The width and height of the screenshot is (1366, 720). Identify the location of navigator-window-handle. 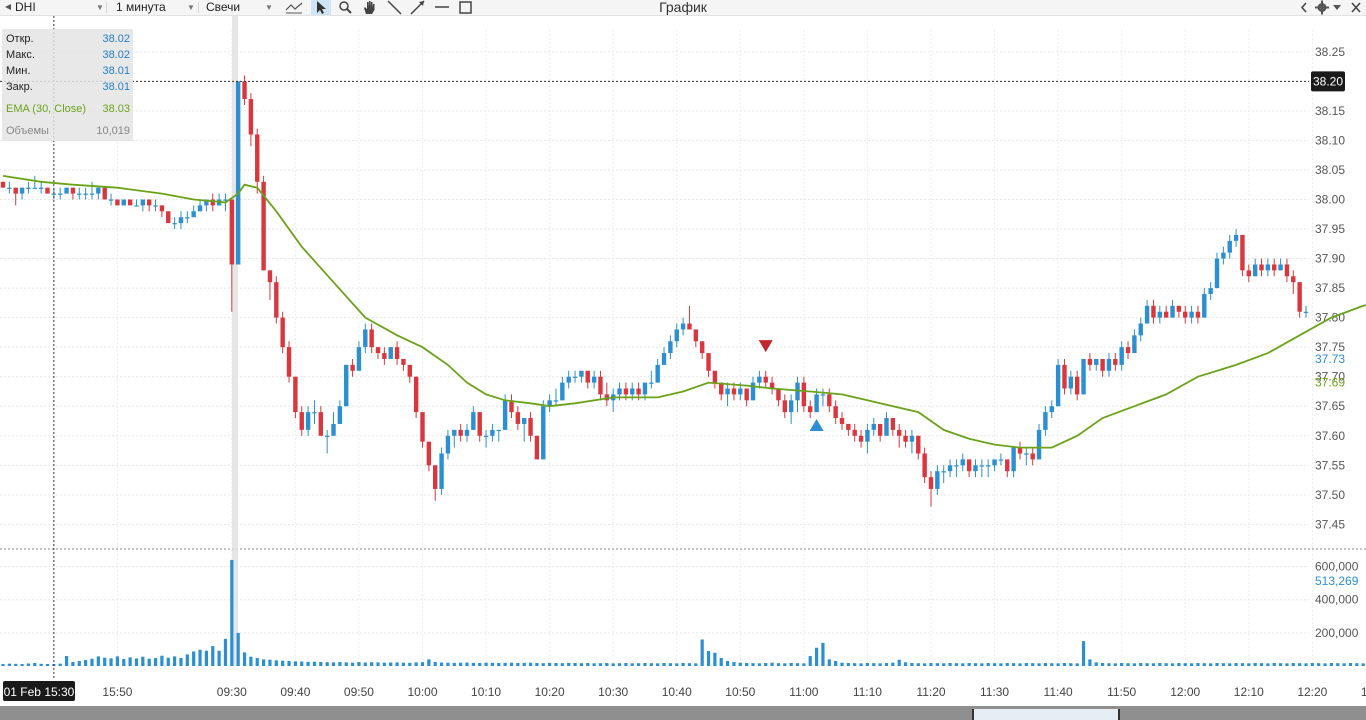
(1046, 714).